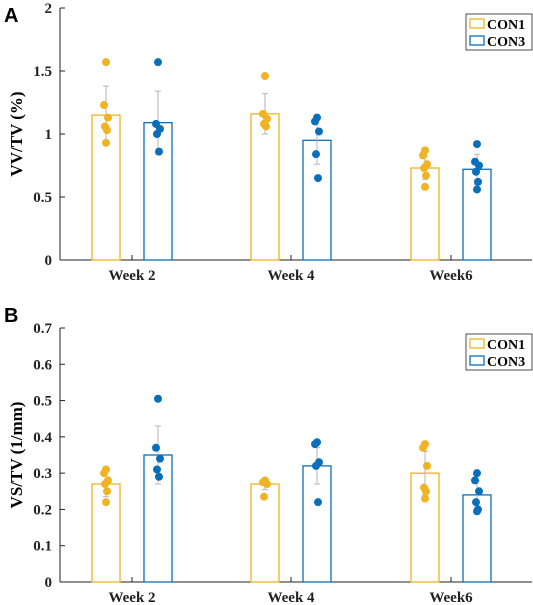 This screenshot has height=605, width=533. What do you see at coordinates (42, 198) in the screenshot?
I see `y-tick-label-a: 0.5` at bounding box center [42, 198].